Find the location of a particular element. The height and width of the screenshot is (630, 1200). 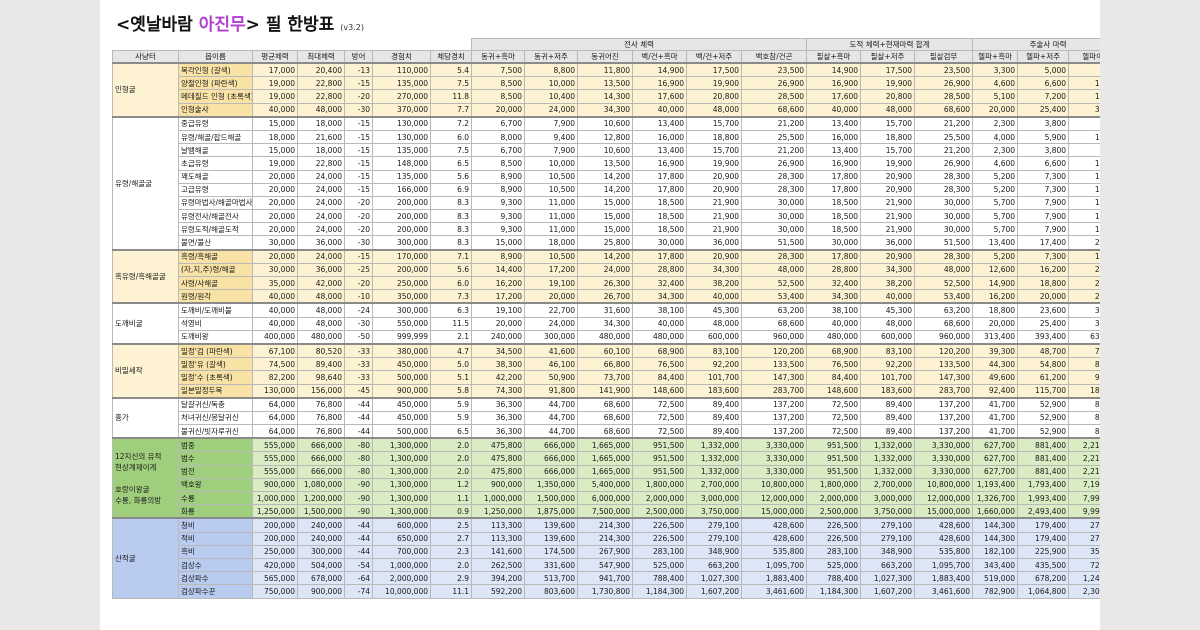

value-cell: 3,300 is located at coordinates (995, 70).